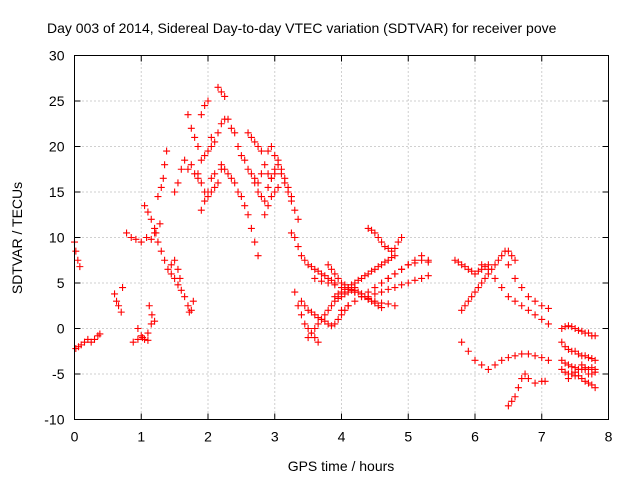 The height and width of the screenshot is (480, 640). I want to click on x-tick-label: 5, so click(408, 437).